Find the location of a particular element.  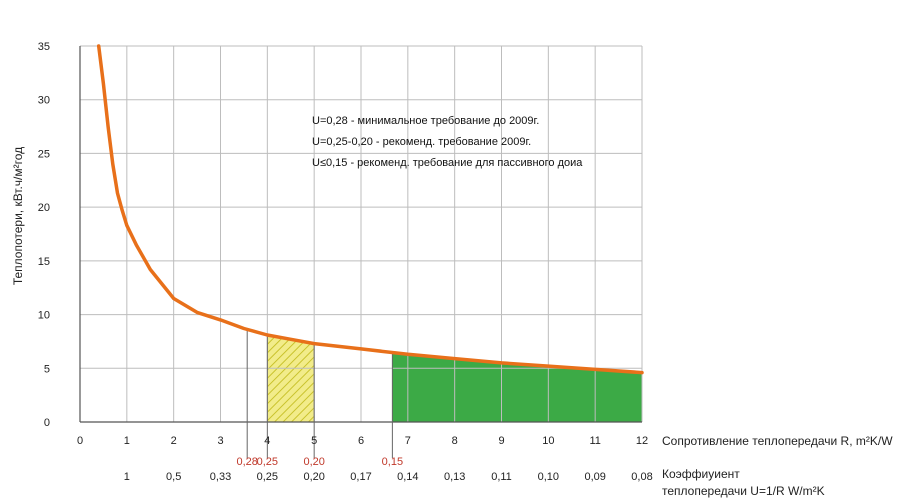

y-tick-label: 25 is located at coordinates (44, 154).